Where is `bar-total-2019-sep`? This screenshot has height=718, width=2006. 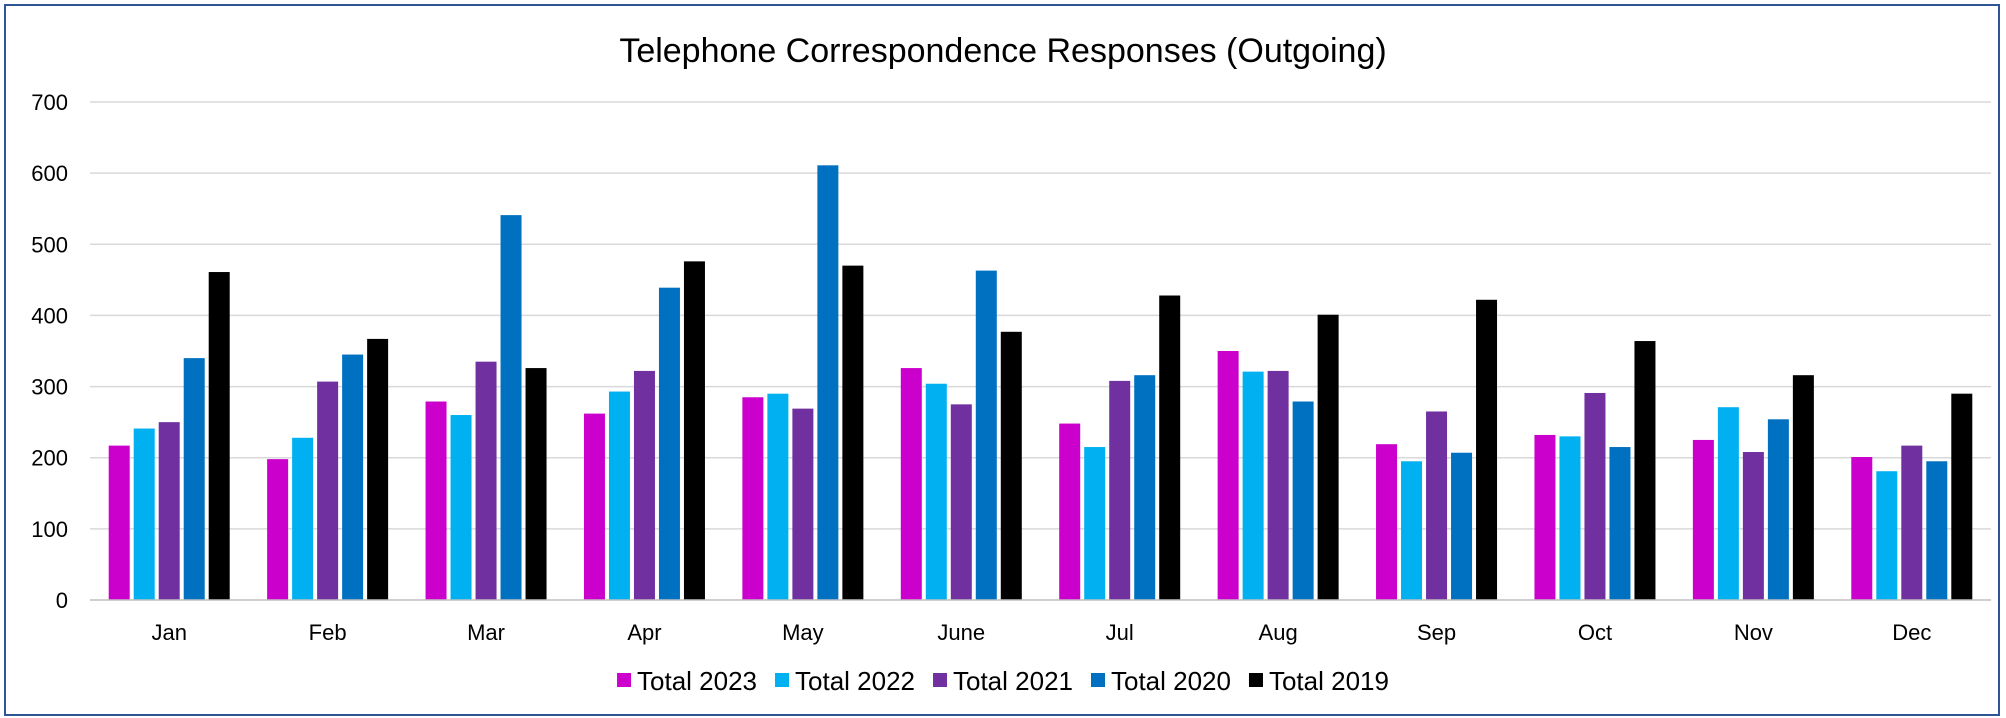 bar-total-2019-sep is located at coordinates (1487, 449).